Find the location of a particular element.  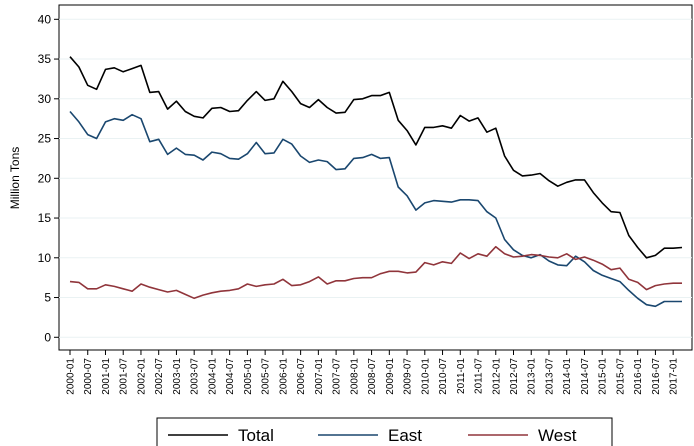

x-tick-label: 2015-01 is located at coordinates (603, 376).